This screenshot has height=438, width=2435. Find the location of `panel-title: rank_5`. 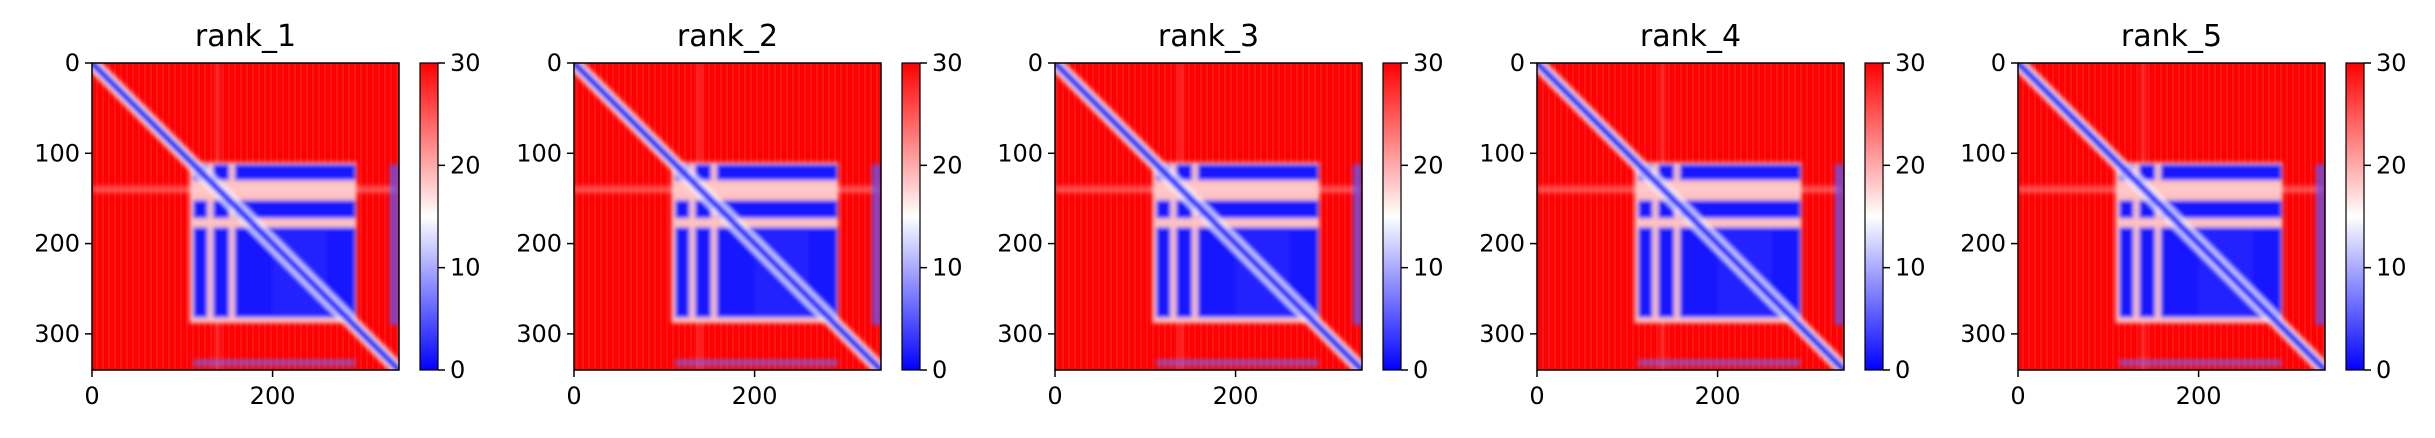

panel-title: rank_5 is located at coordinates (2171, 36).